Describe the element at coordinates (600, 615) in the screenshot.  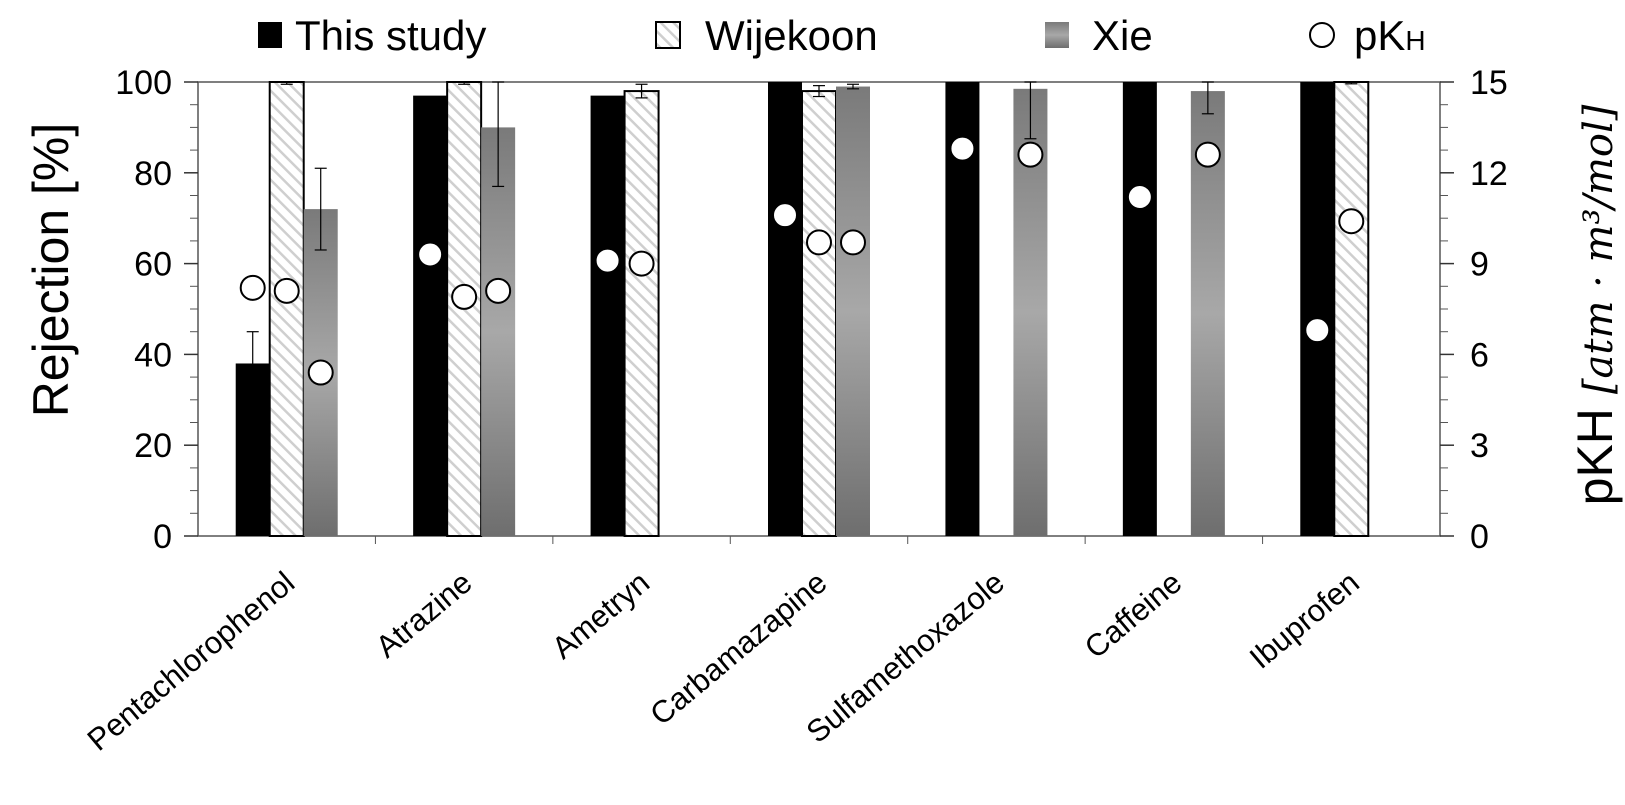
I see `x-category-label: Ametryn` at that location.